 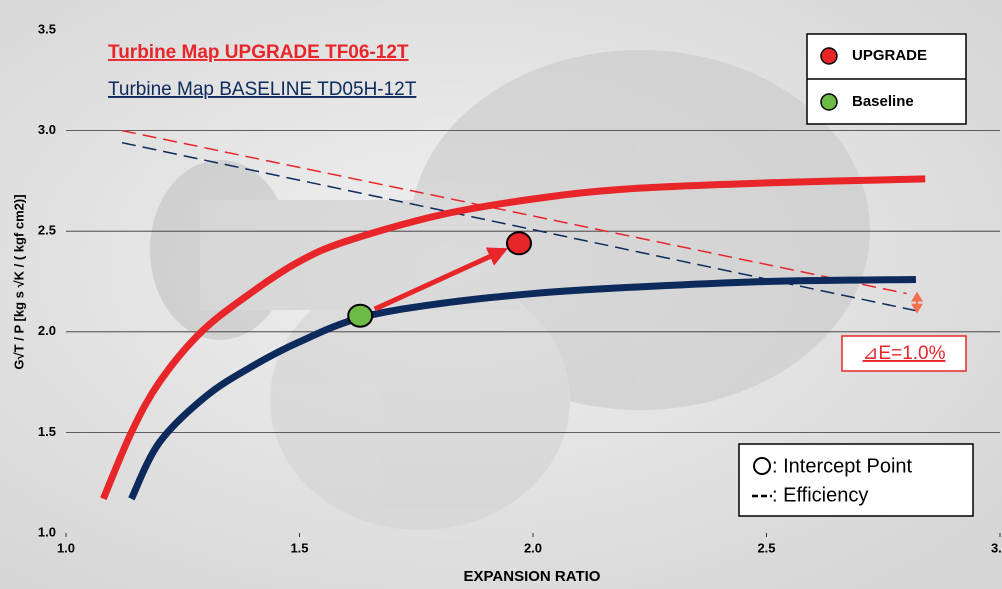 I want to click on key-efficiency: : Efficiency, so click(x=820, y=495).